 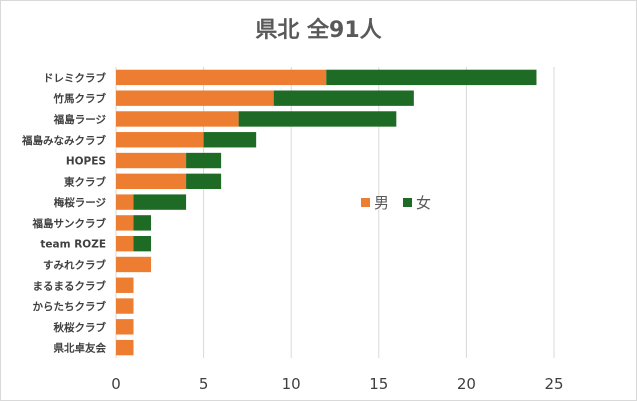 I want to click on category-label: HOPES, so click(x=86, y=162).